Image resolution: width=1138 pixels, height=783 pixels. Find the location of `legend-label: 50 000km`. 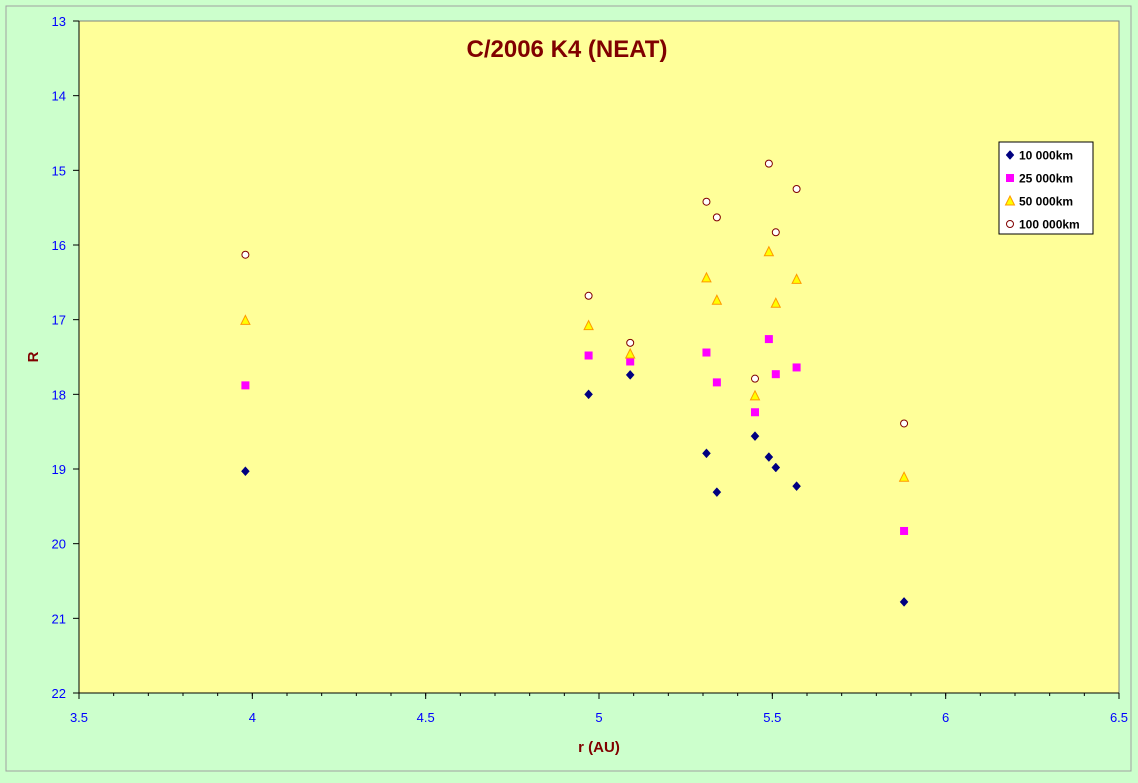

legend-label: 50 000km is located at coordinates (1046, 202).